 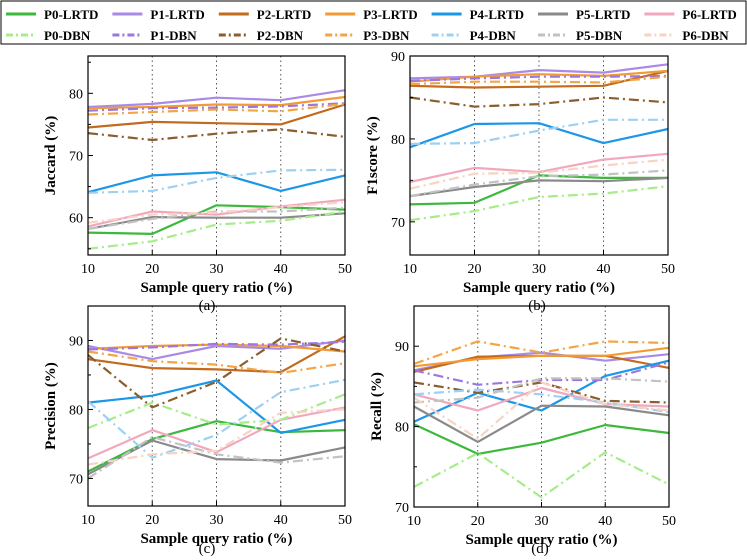 I want to click on legend-label: P5-LRTD, so click(x=603, y=14).